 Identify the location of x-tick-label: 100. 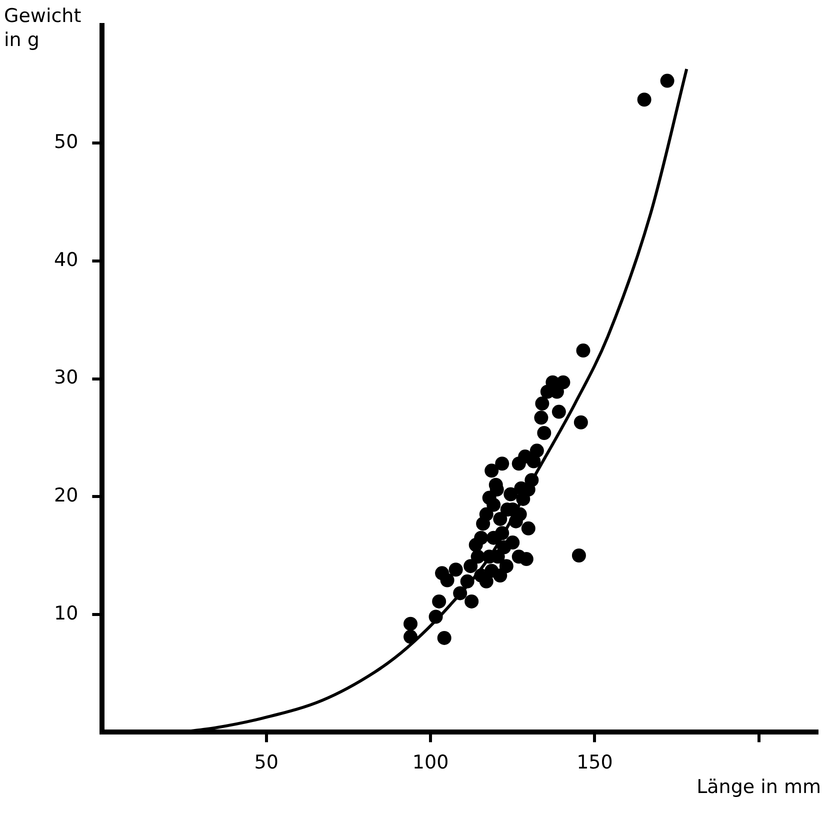
(430, 763).